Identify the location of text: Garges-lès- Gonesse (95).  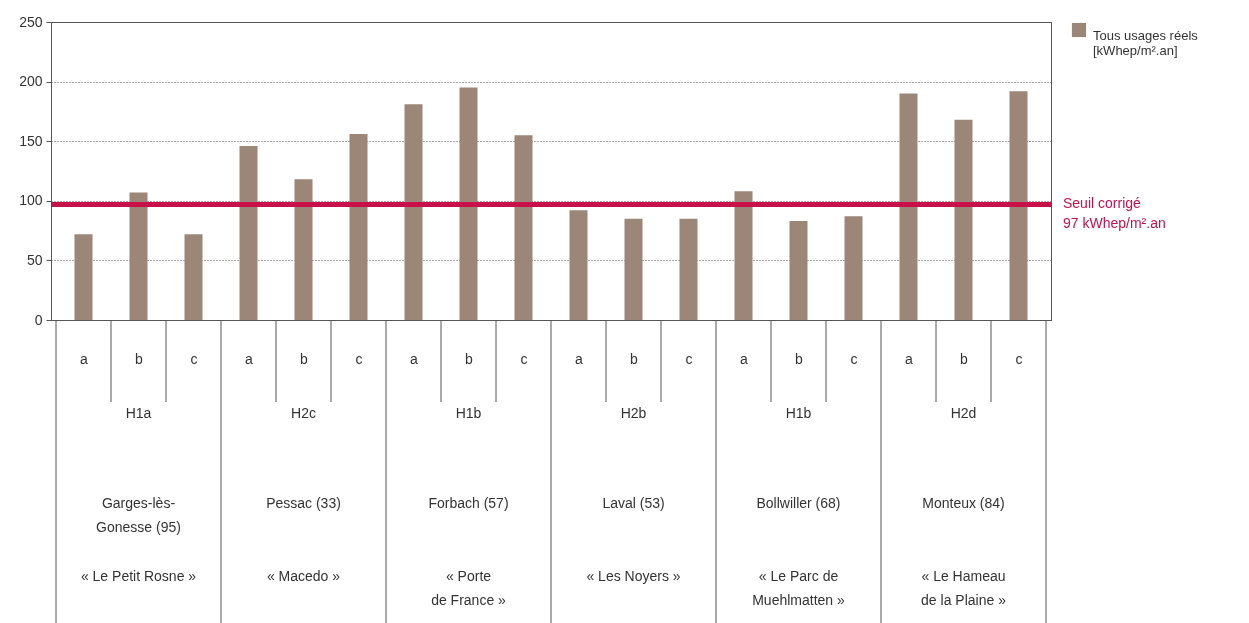
(138, 515).